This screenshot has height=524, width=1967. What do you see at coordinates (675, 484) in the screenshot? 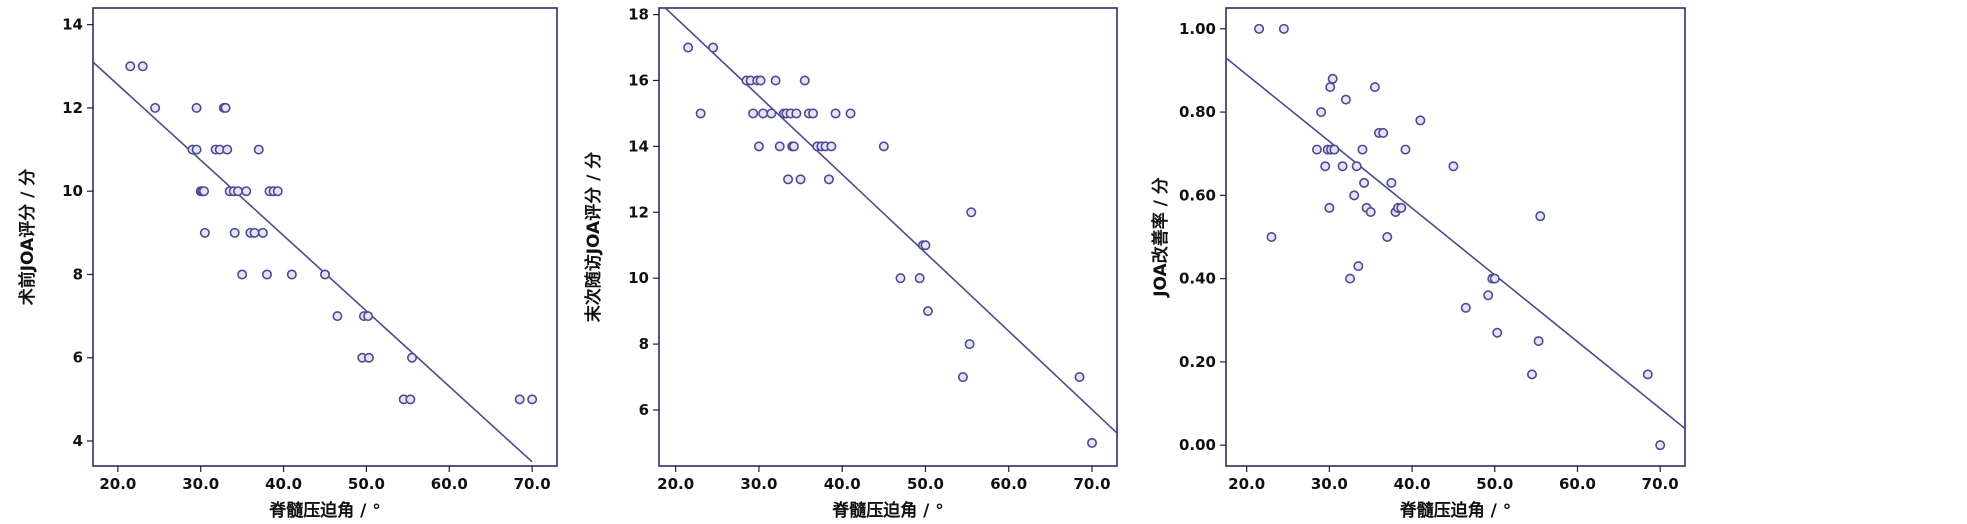
I see `x-tick-label: 20.0` at bounding box center [675, 484].